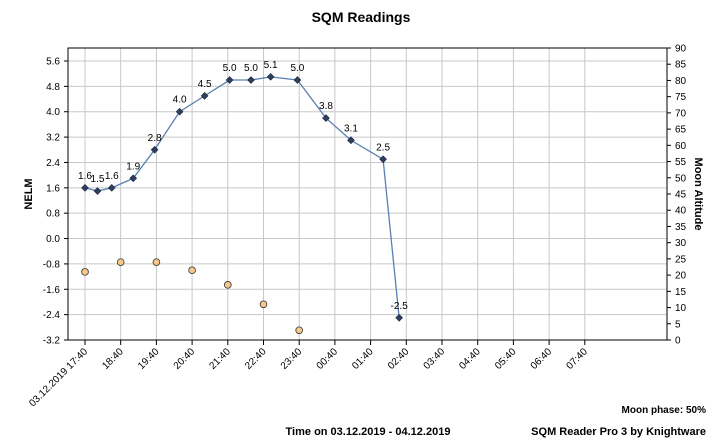  Describe the element at coordinates (664, 410) in the screenshot. I see `moon-phase: Moon phase: 50%` at that location.